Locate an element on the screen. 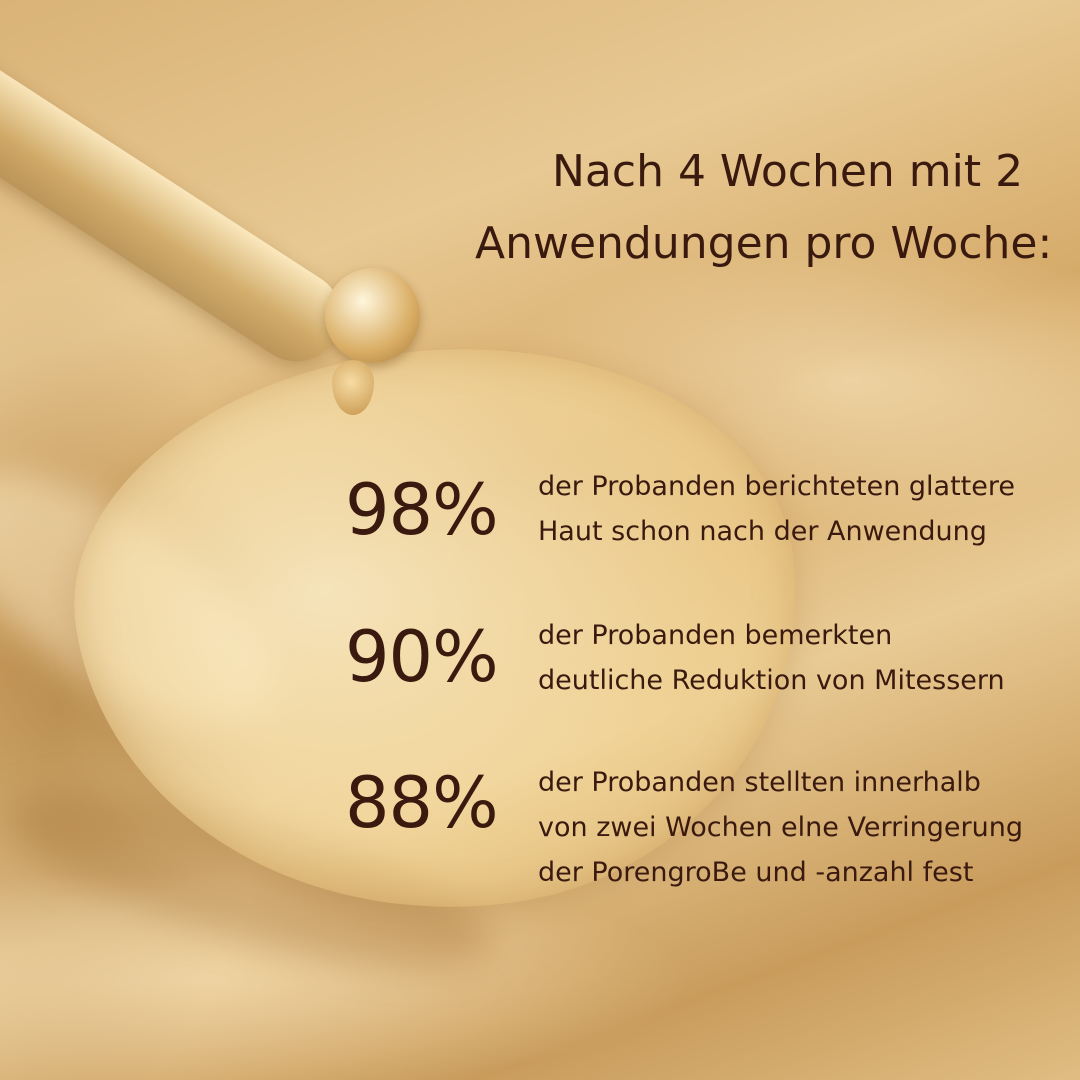 This screenshot has height=1080, width=1080. stat-line: deutliche Reduktion von Mitessern is located at coordinates (771, 680).